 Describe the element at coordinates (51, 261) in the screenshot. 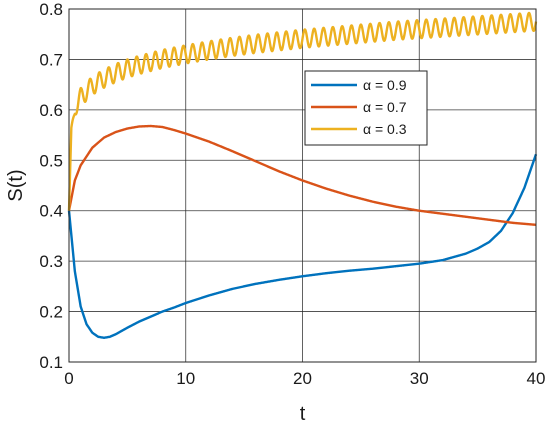

I see `y-tick-label: 0.3` at that location.